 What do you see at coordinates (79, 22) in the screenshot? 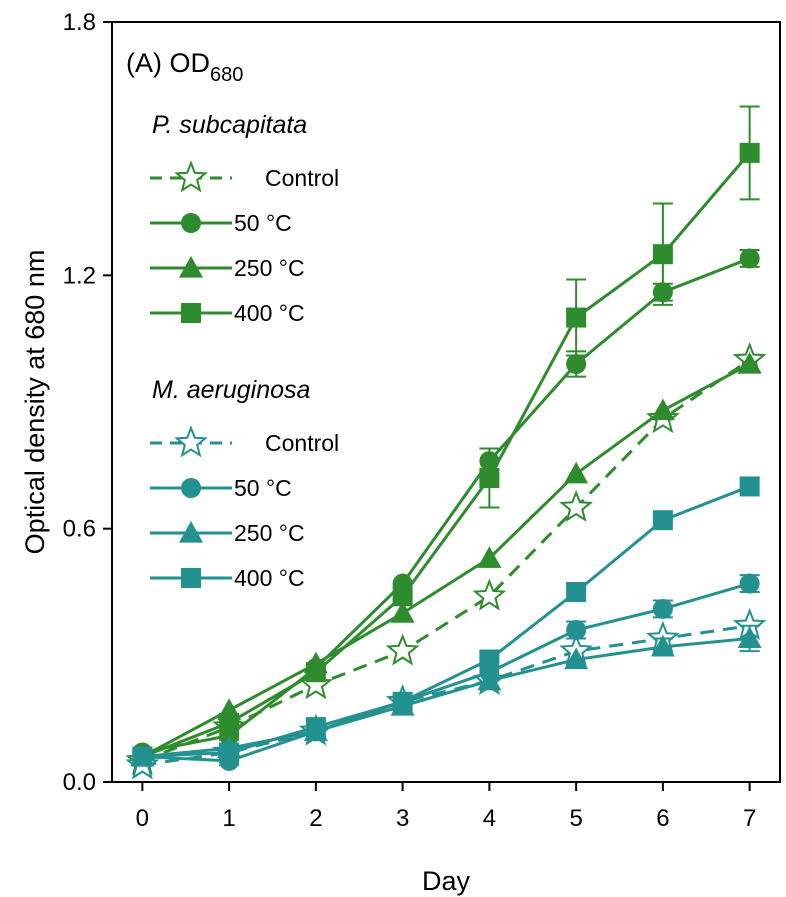
I see `y-tick-label: 1.8` at bounding box center [79, 22].